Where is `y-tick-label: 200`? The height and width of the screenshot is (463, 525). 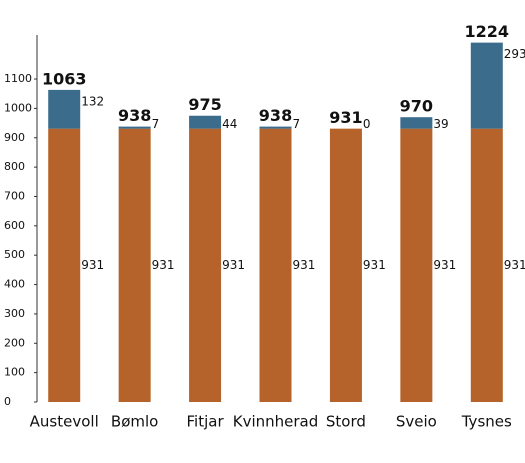 y-tick-label: 200 is located at coordinates (14, 342).